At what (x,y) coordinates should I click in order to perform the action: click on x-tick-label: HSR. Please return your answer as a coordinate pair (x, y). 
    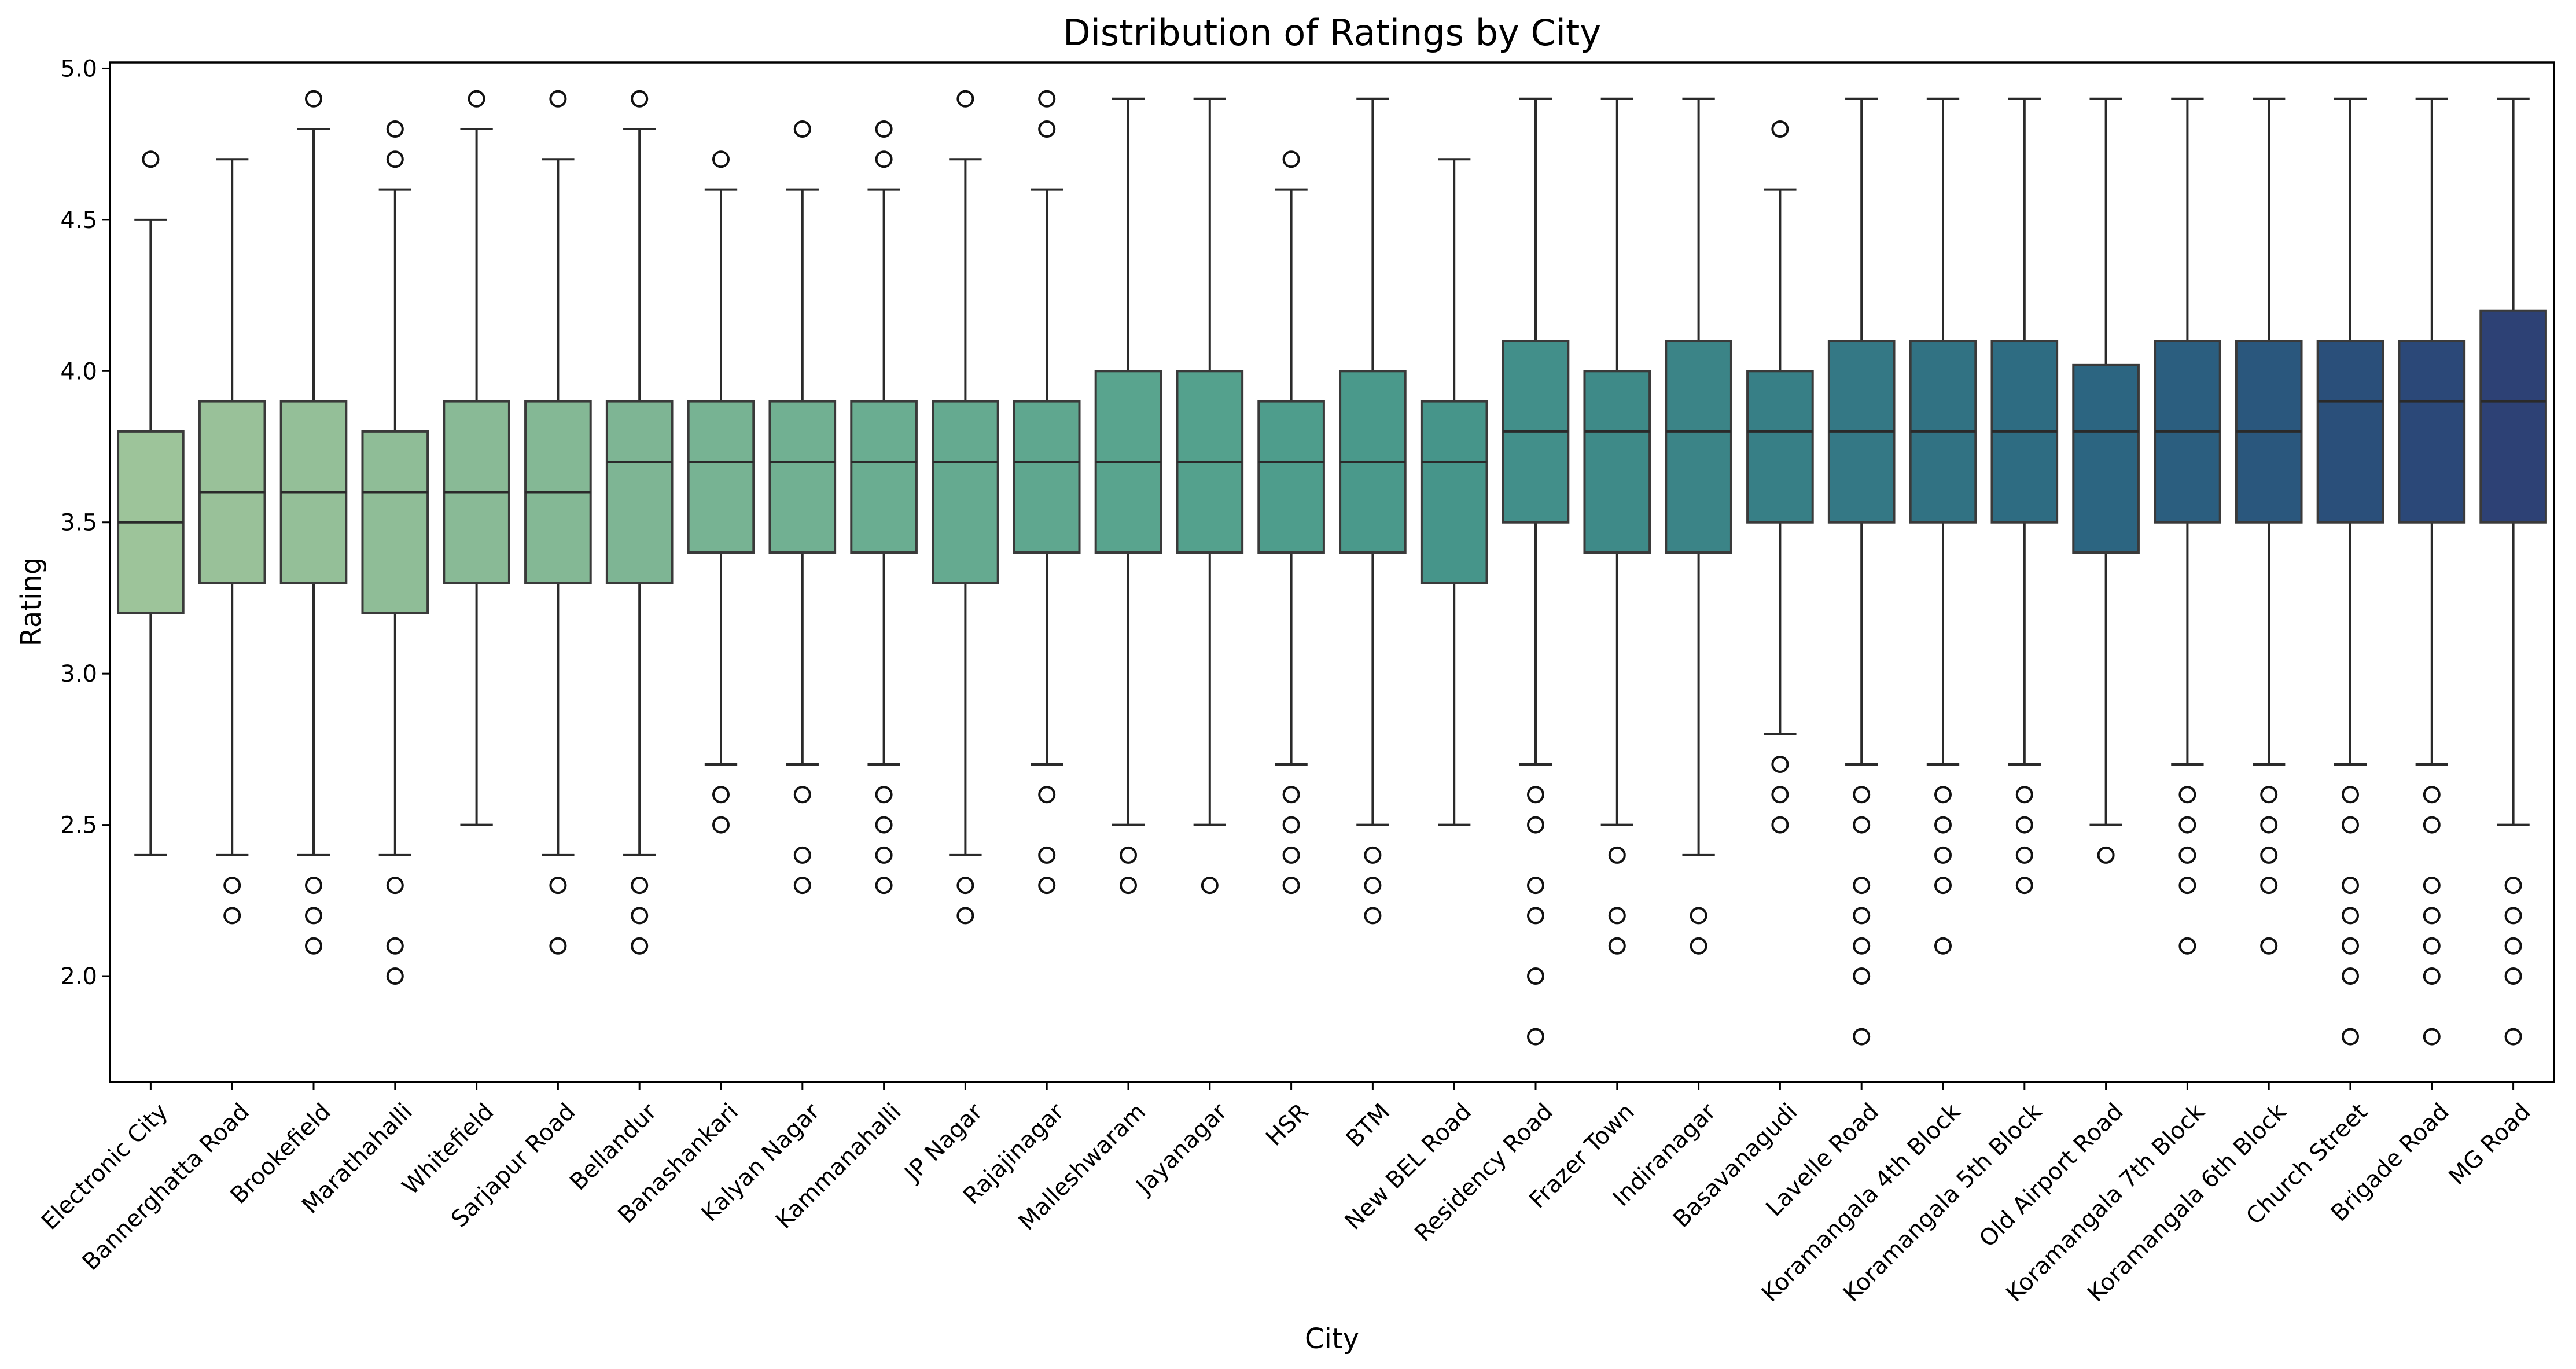
    Looking at the image, I should click on (1287, 1124).